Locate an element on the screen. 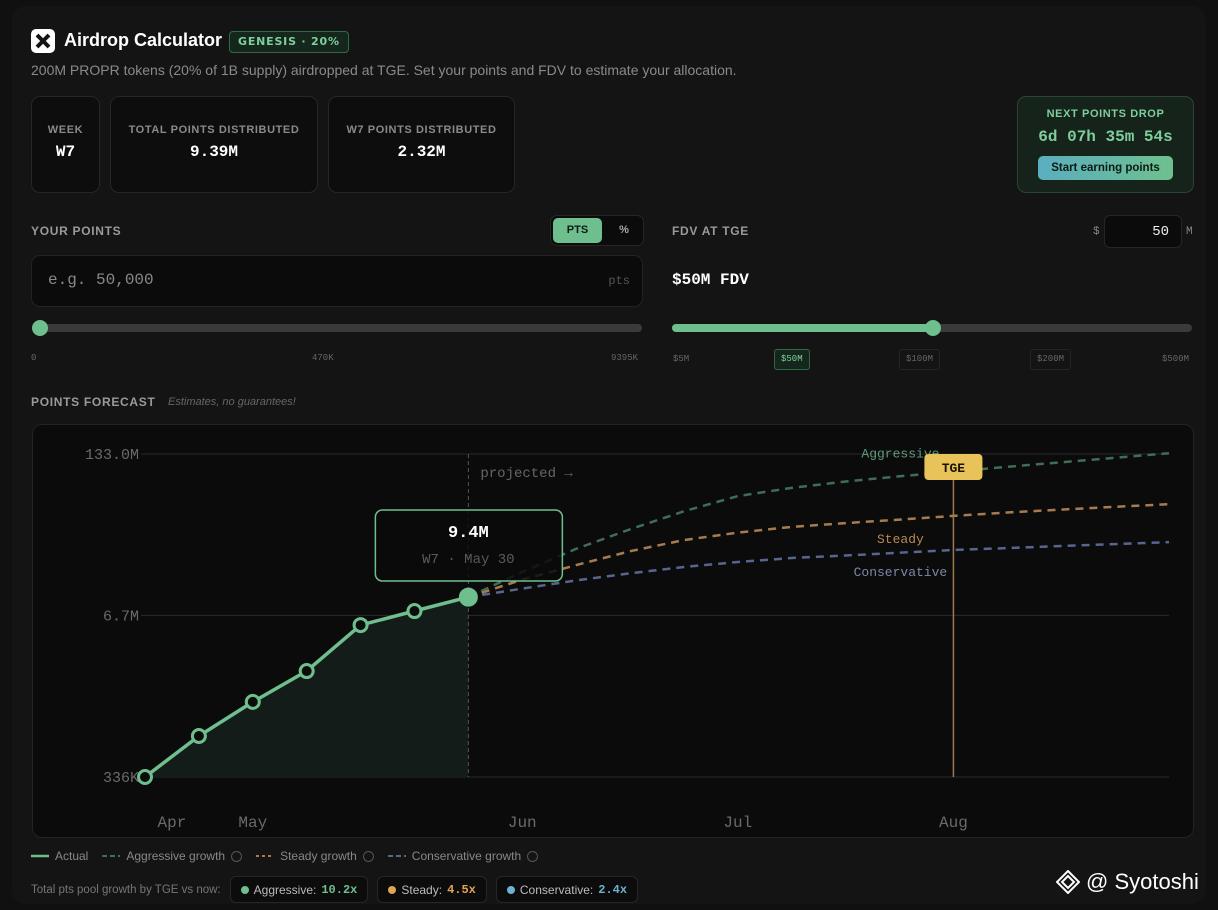 This screenshot has height=910, width=1218. tooltip-sub: W7 · May 30 is located at coordinates (468, 560).